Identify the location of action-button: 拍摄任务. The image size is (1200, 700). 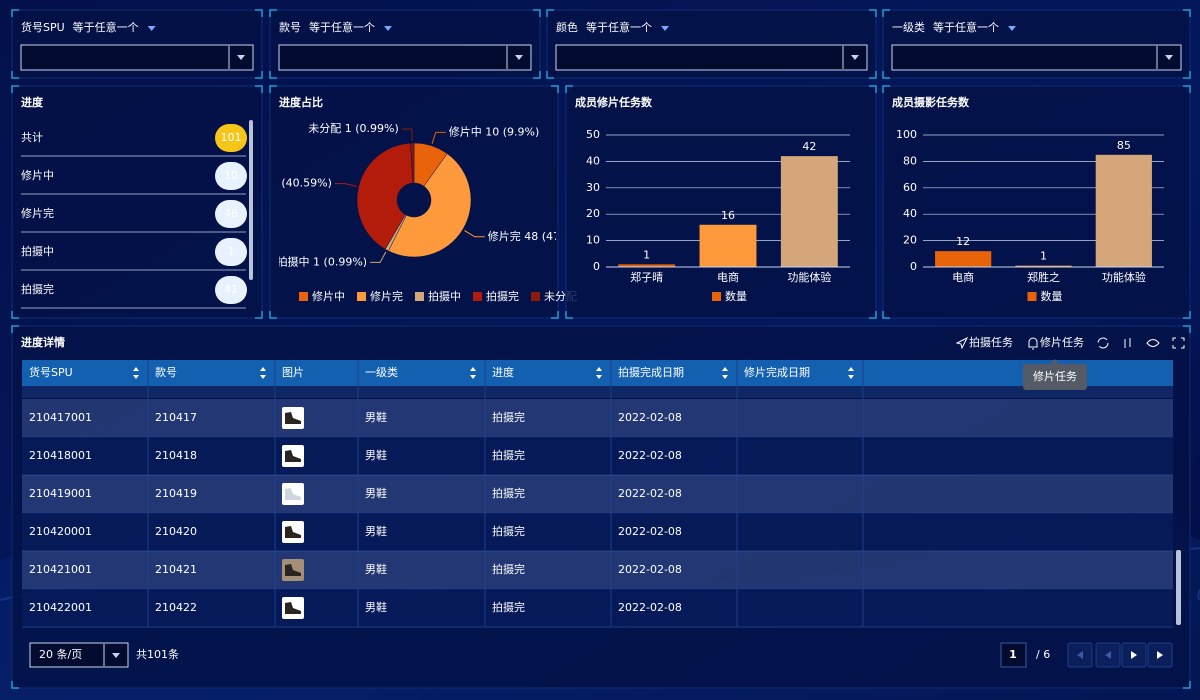
(991, 342).